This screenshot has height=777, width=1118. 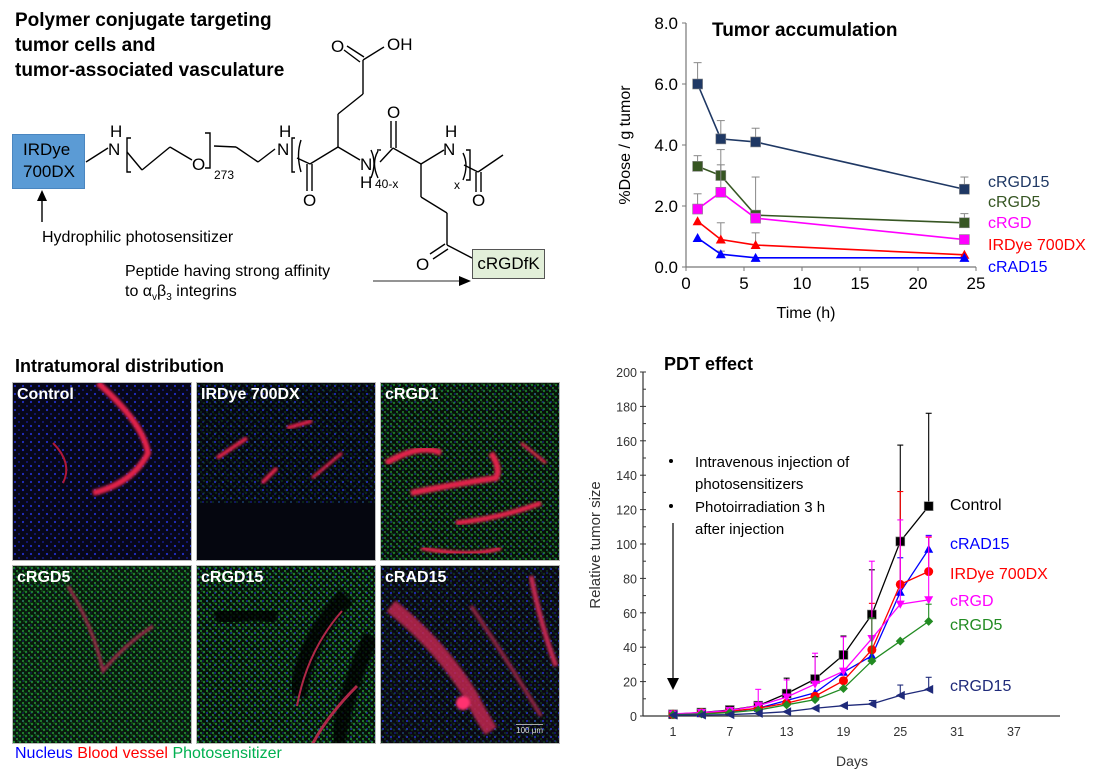 I want to click on micrograph-panel: IRDye 700DX, so click(x=286, y=471).